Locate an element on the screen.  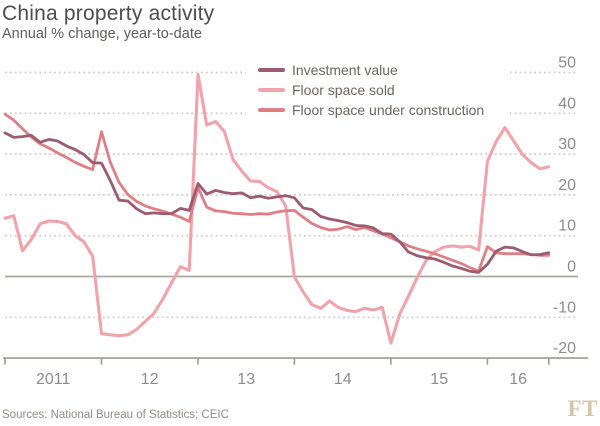
x-axis-label: 12 is located at coordinates (150, 379).